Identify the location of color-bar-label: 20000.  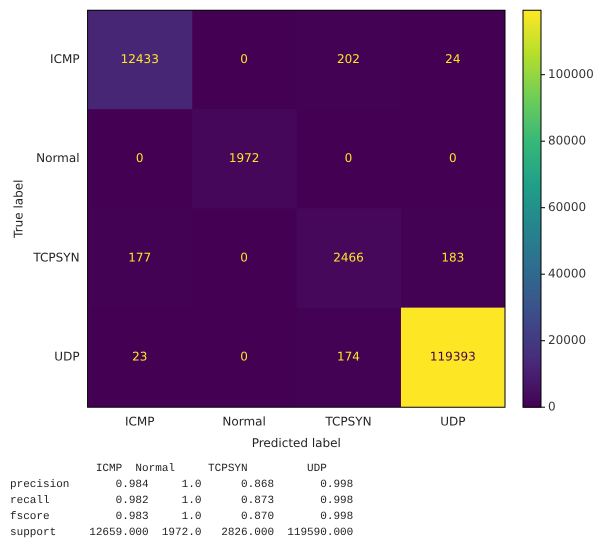
(567, 339).